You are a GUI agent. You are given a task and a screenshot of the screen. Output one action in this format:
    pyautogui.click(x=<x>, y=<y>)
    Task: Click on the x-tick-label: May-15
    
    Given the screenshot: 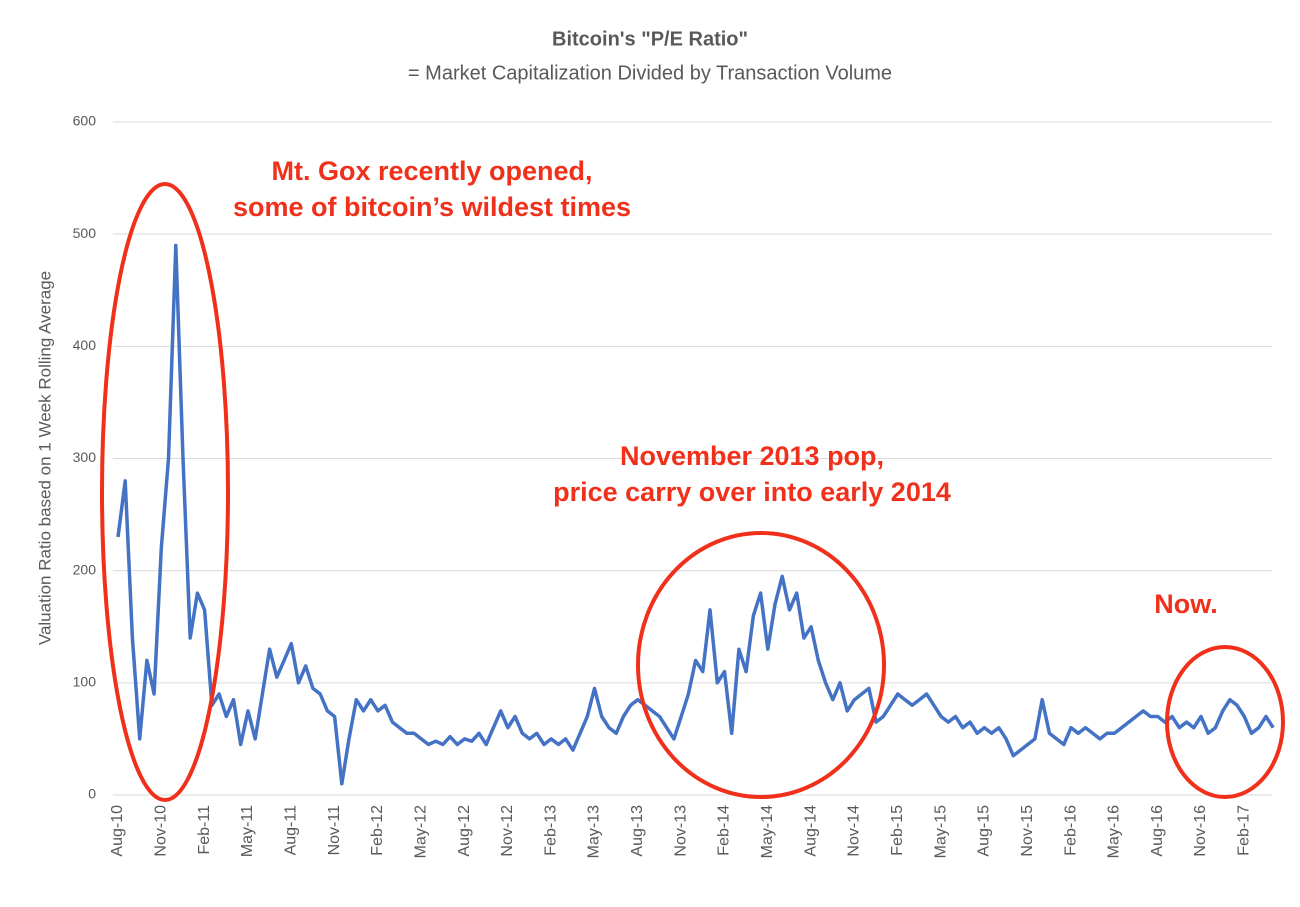 What is the action you would take?
    pyautogui.click(x=940, y=831)
    